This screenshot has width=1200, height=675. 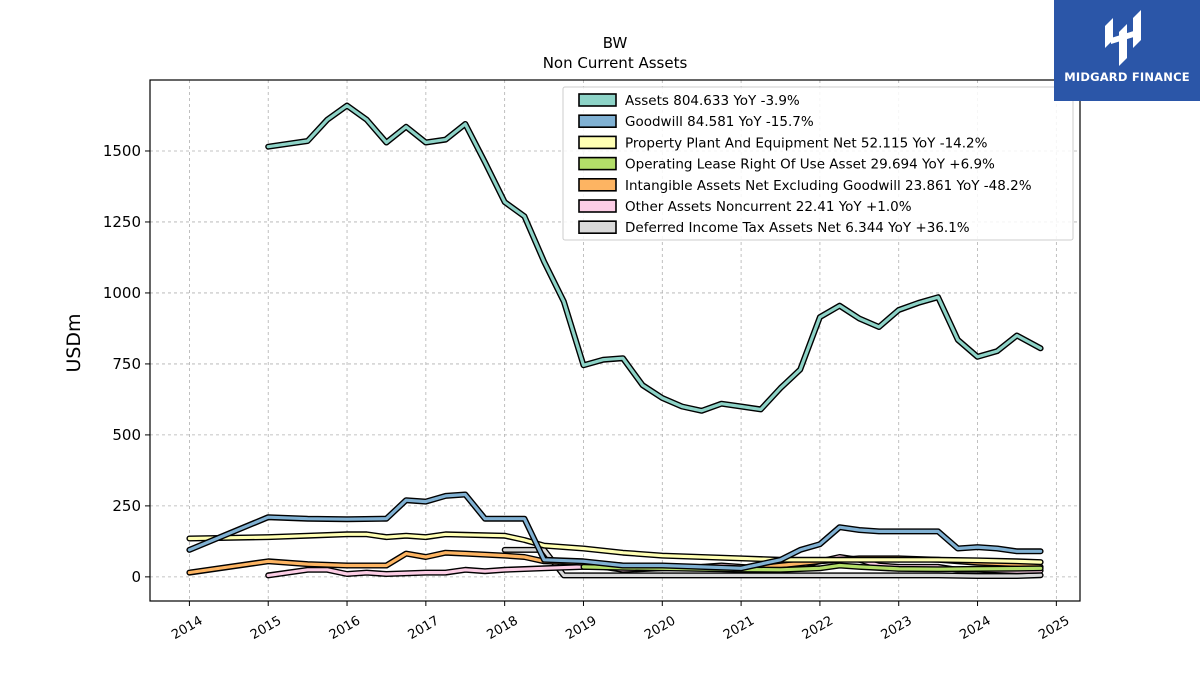 What do you see at coordinates (975, 628) in the screenshot?
I see `x-tick-label: 2024` at bounding box center [975, 628].